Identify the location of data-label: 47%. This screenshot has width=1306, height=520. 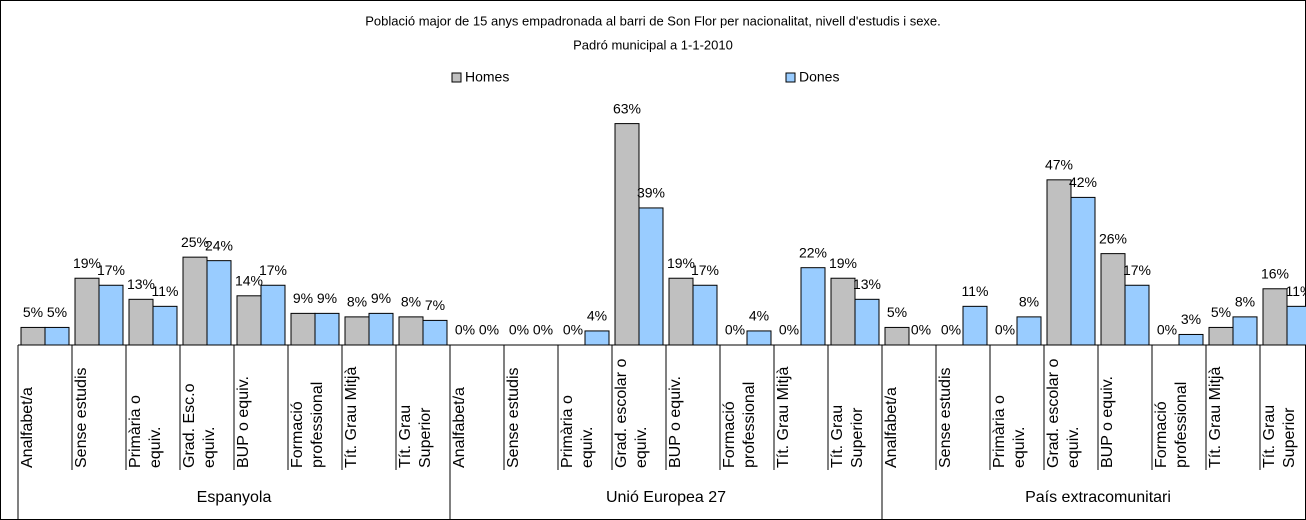
(1059, 165).